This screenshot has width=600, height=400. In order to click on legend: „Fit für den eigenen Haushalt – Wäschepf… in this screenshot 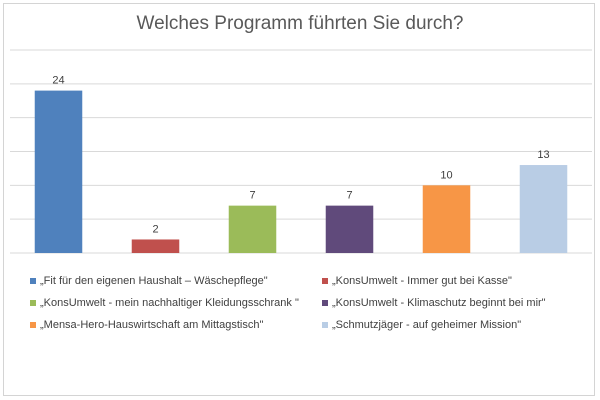, I will do `click(310, 303)`.